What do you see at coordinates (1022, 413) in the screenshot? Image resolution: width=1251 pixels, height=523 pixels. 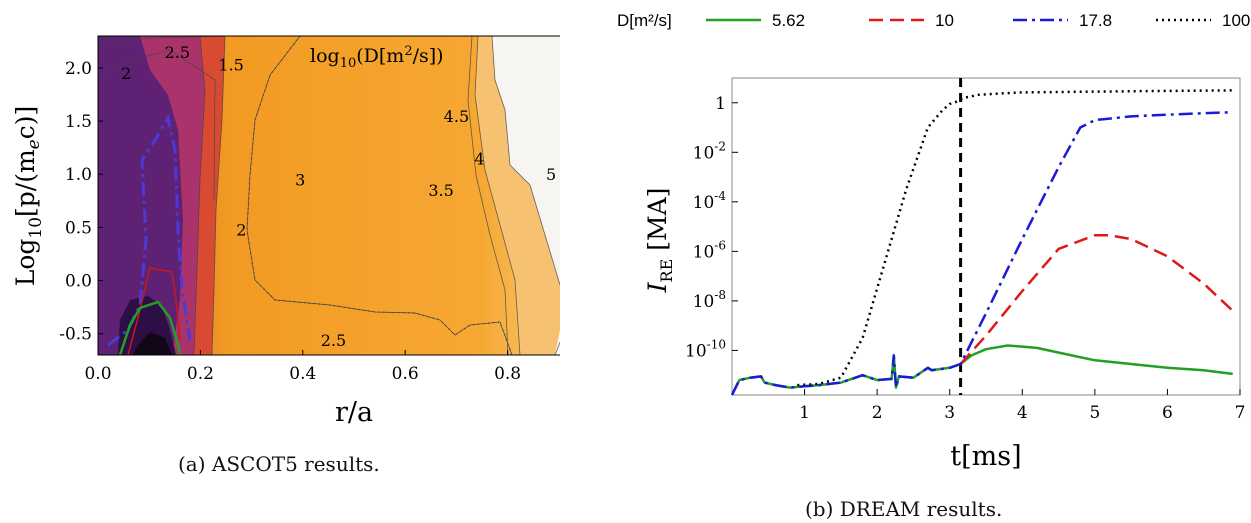 I see `x-tick-label: 4` at bounding box center [1022, 413].